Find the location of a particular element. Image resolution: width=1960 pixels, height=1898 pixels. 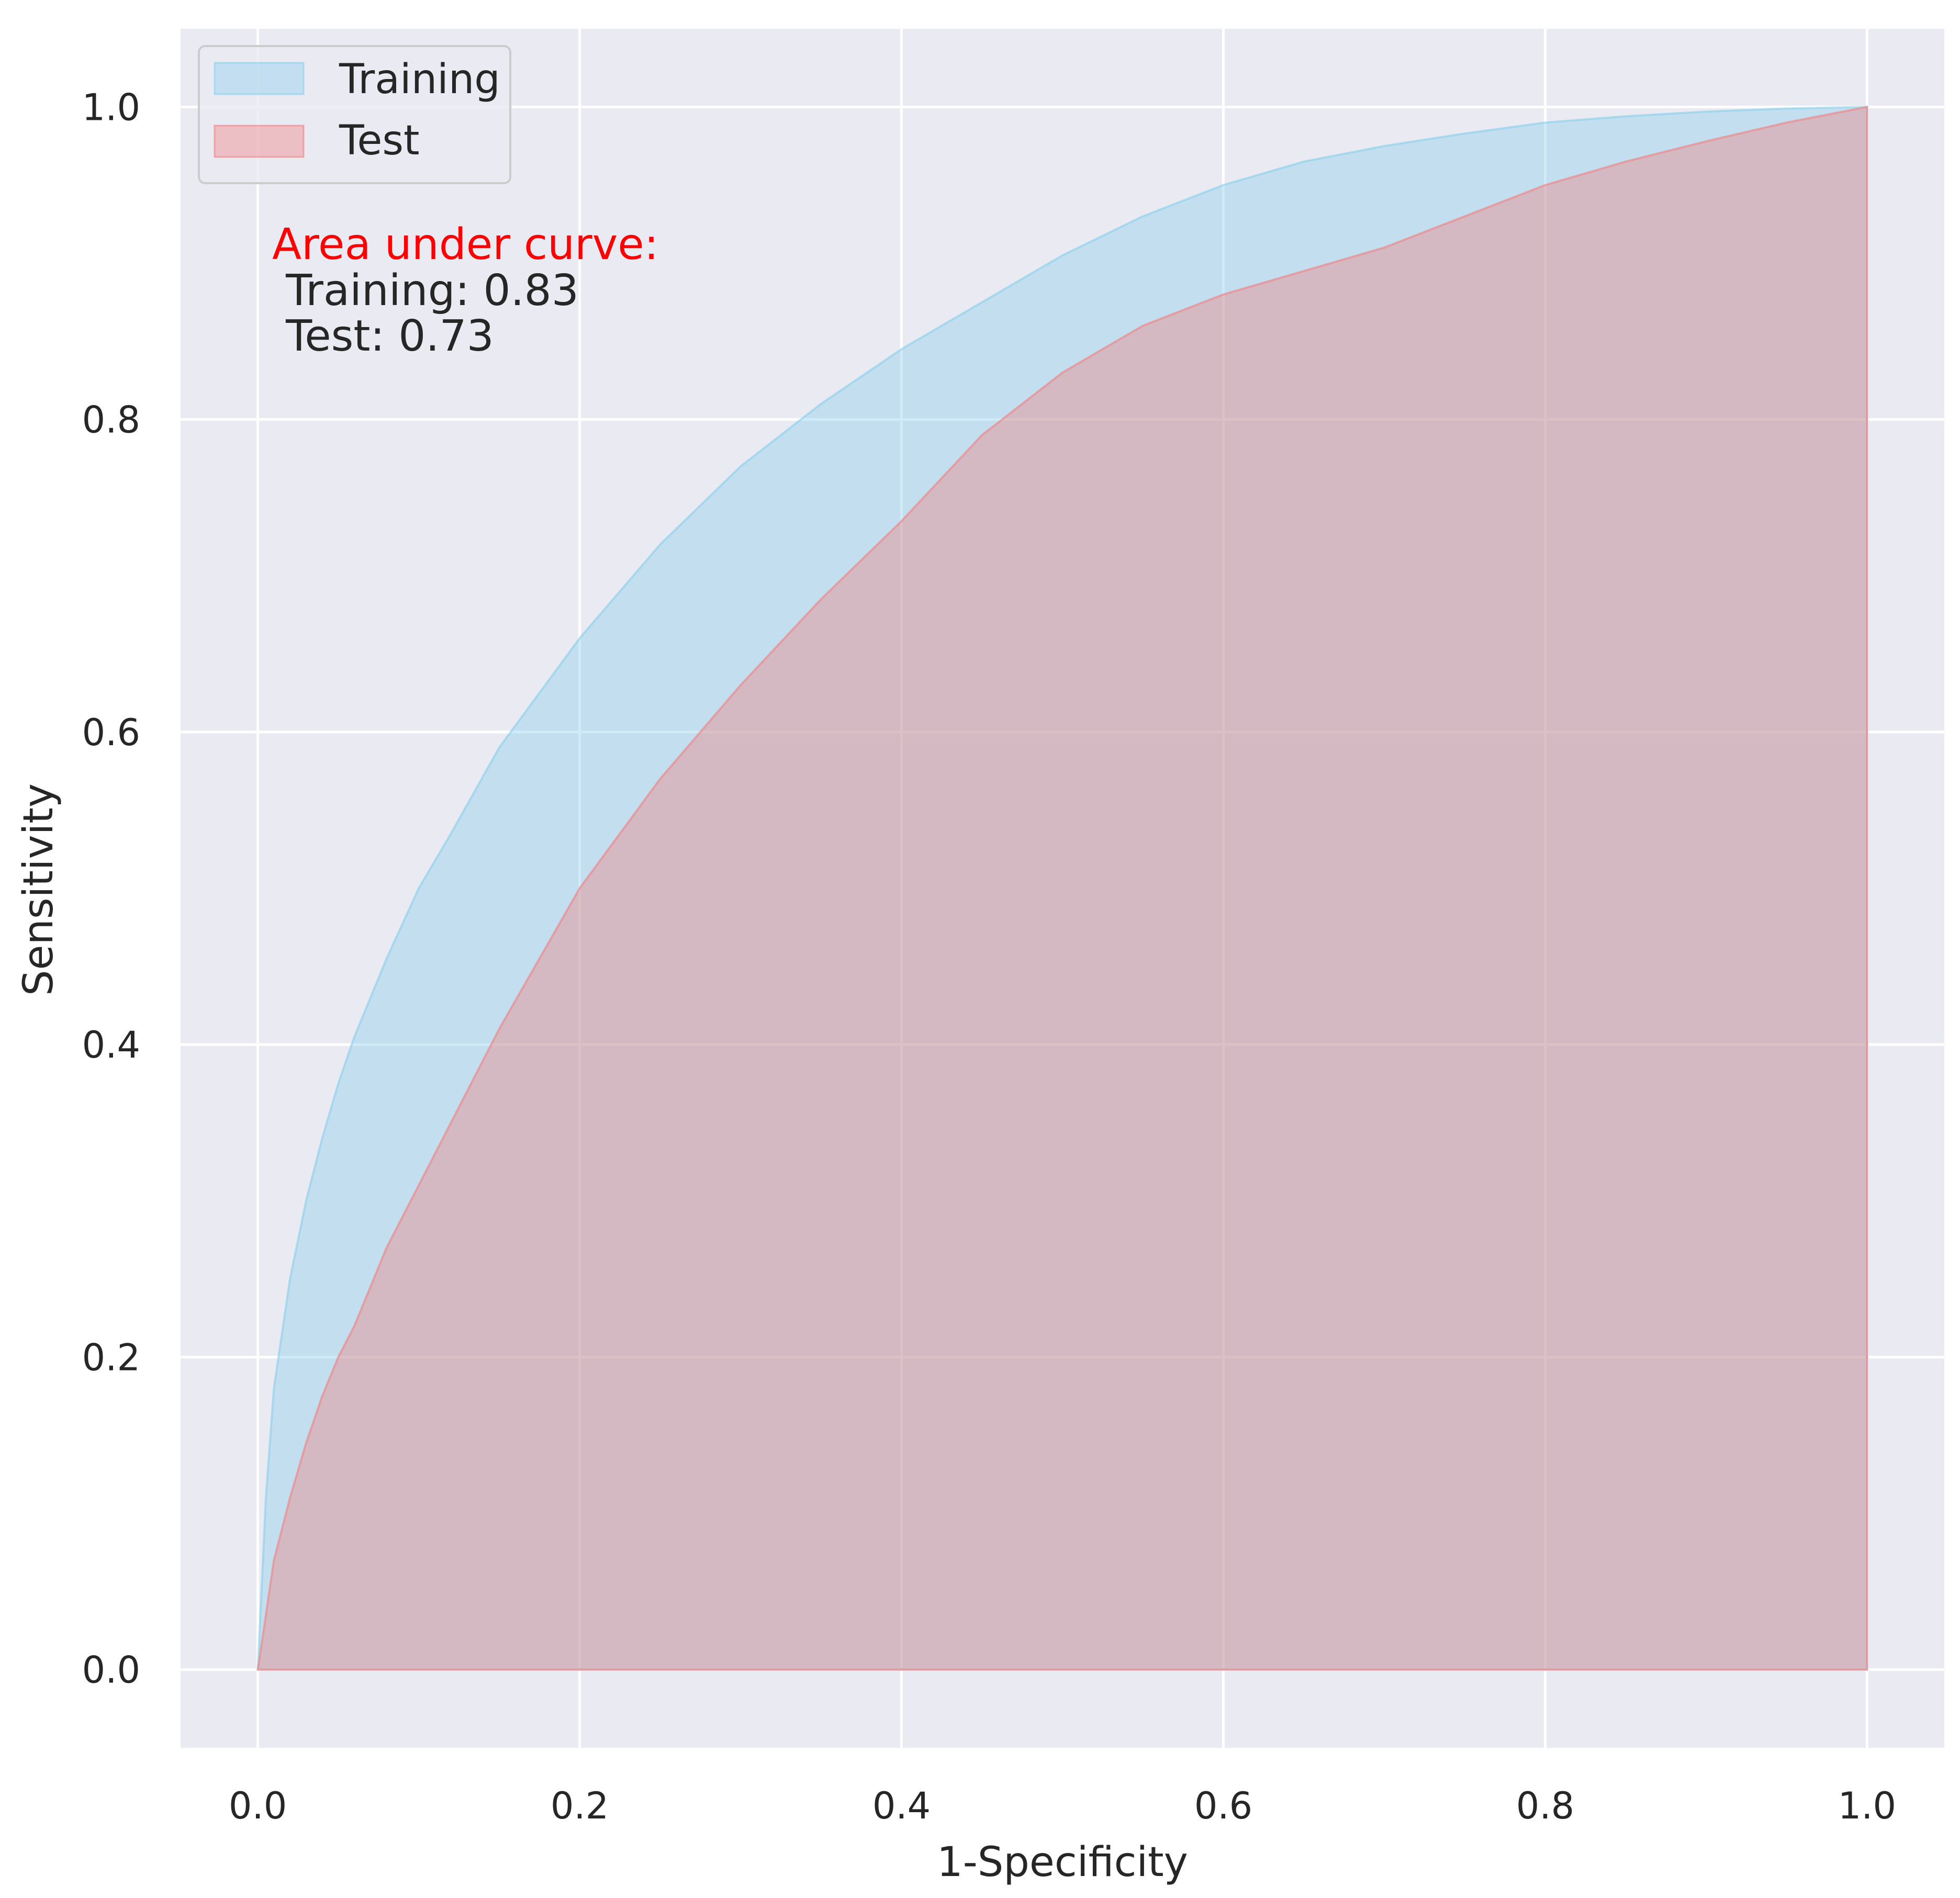

y-tick-label: 0.0 is located at coordinates (111, 1671).